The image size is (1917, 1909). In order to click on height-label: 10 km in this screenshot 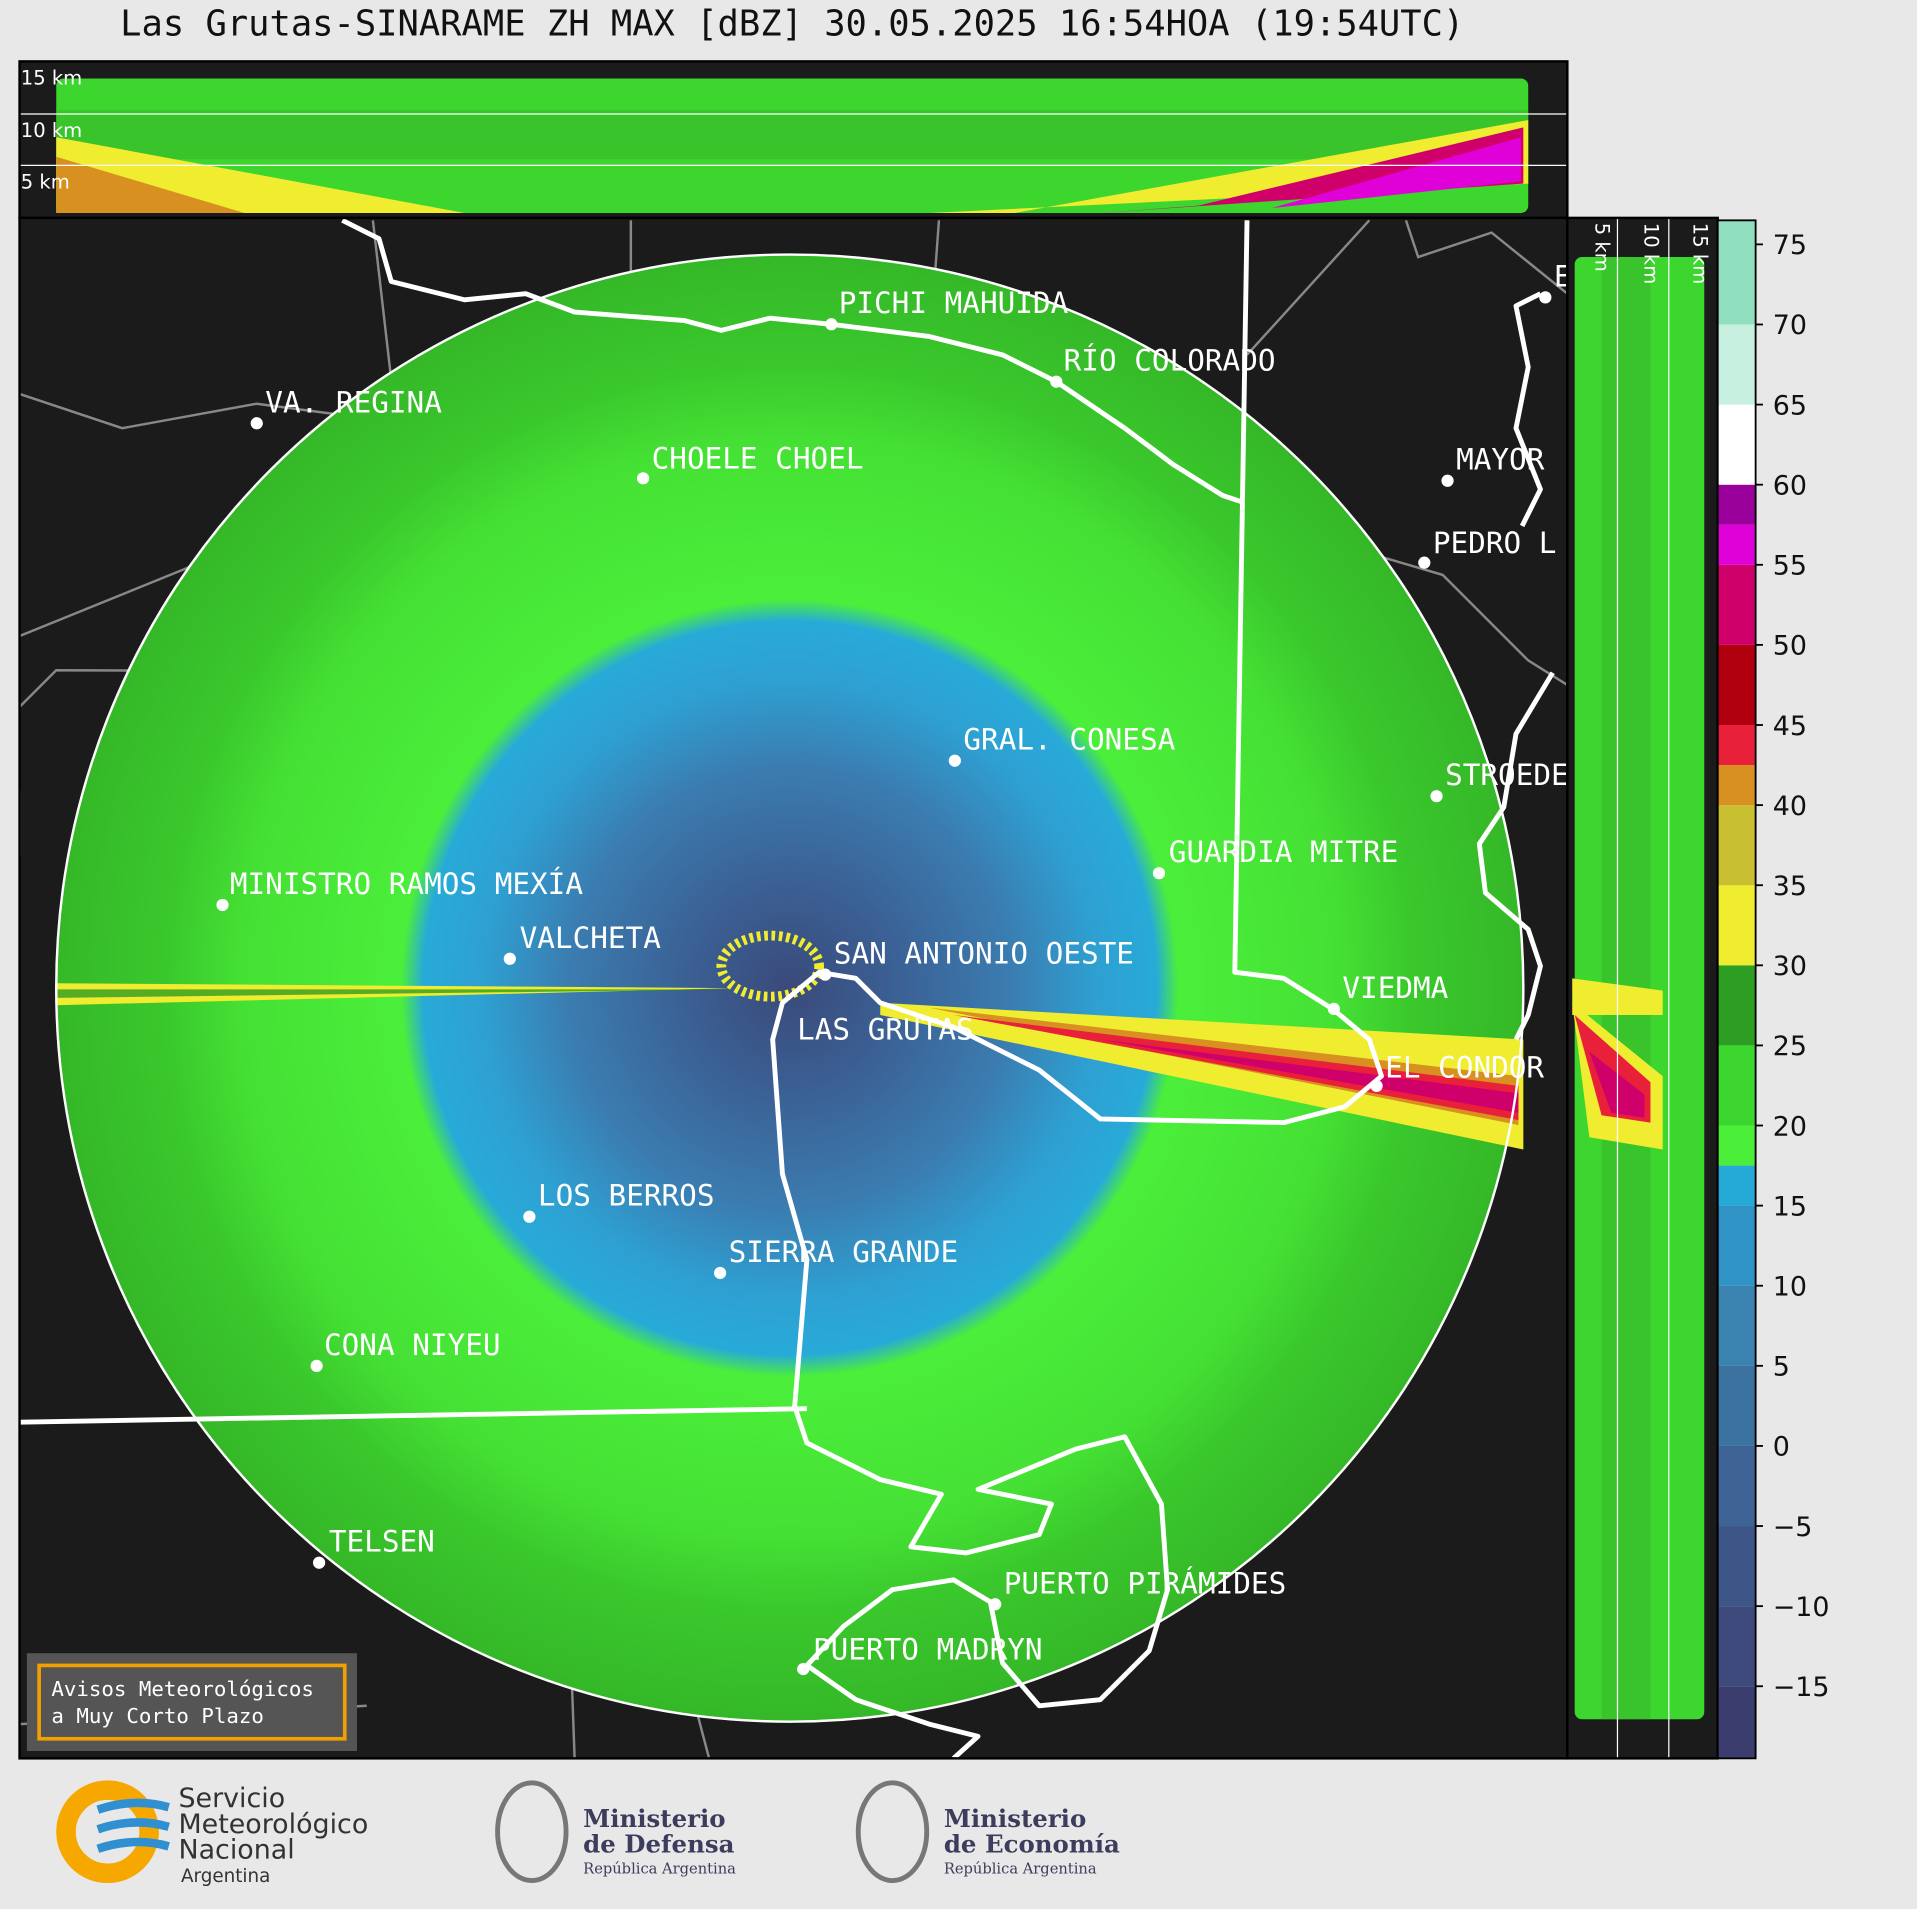, I will do `click(51, 130)`.